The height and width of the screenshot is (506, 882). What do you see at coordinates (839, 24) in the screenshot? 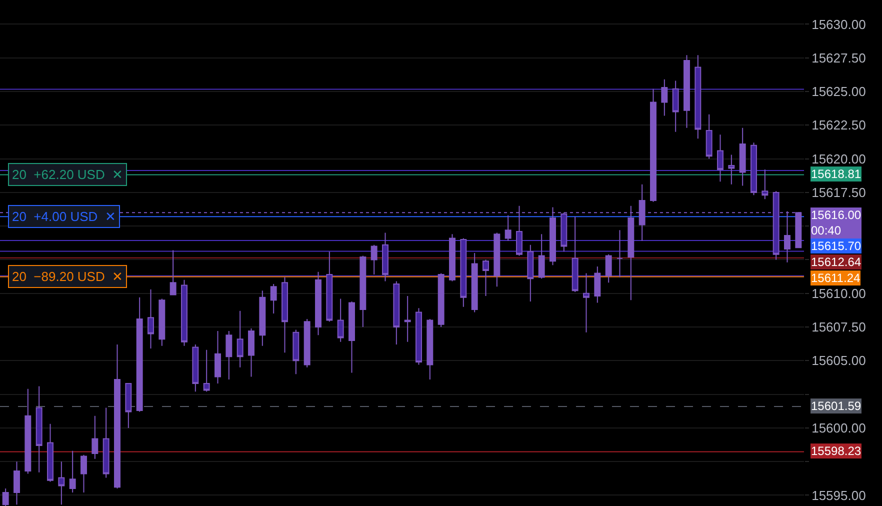
I see `y-tick-label: 15630.00` at bounding box center [839, 24].